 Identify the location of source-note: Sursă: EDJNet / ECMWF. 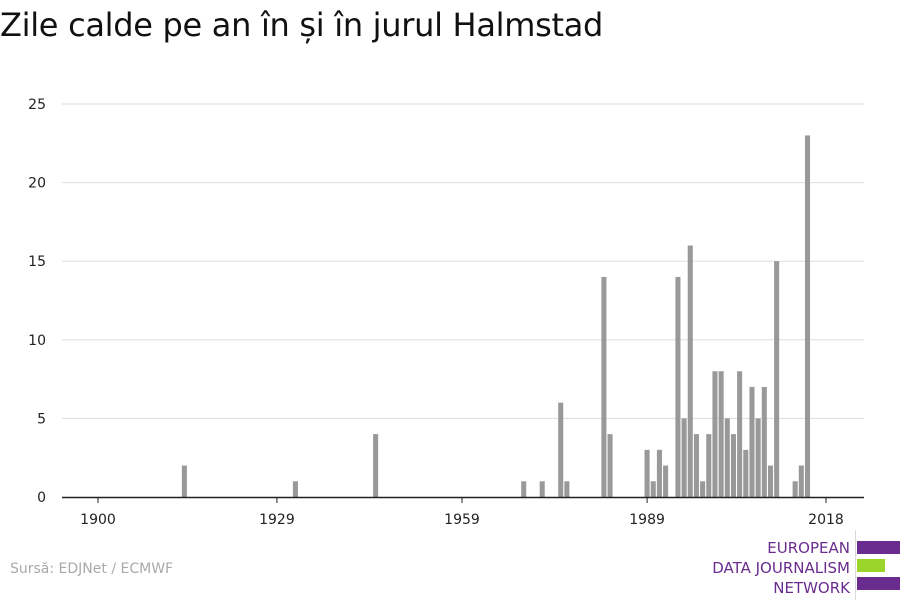
(92, 569).